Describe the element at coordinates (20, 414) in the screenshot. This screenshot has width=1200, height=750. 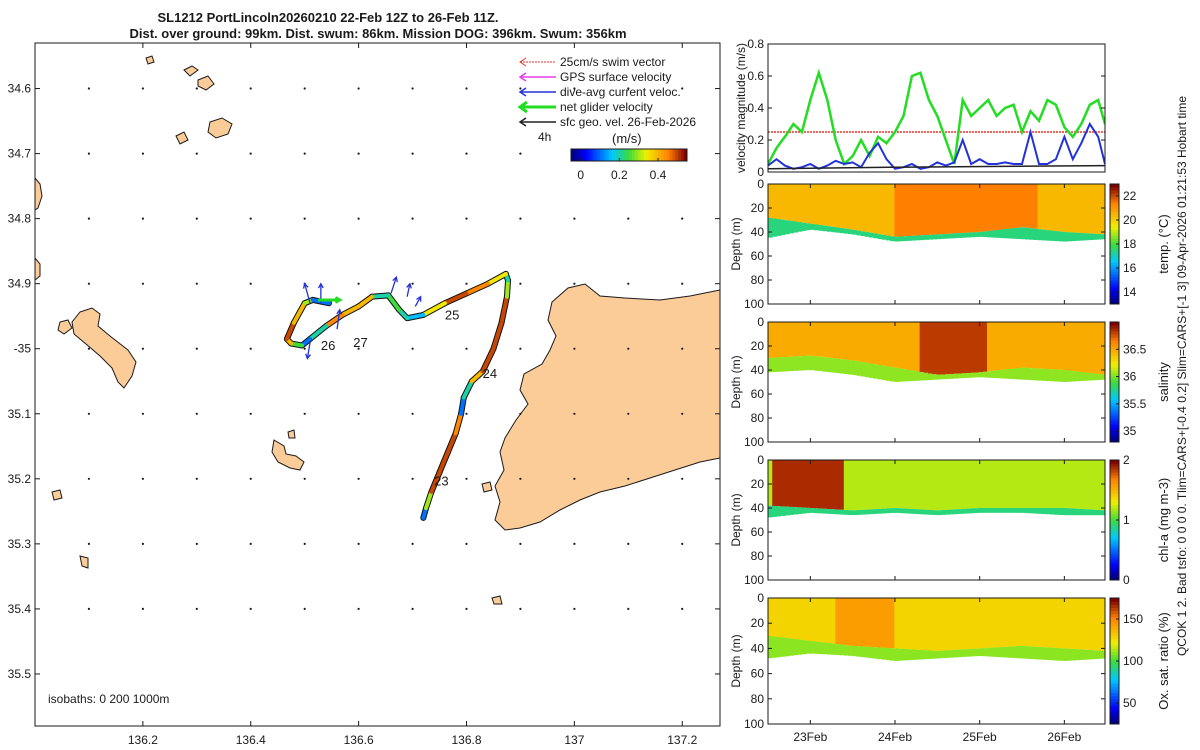
I see `map-y-tick-label: 35.1` at that location.